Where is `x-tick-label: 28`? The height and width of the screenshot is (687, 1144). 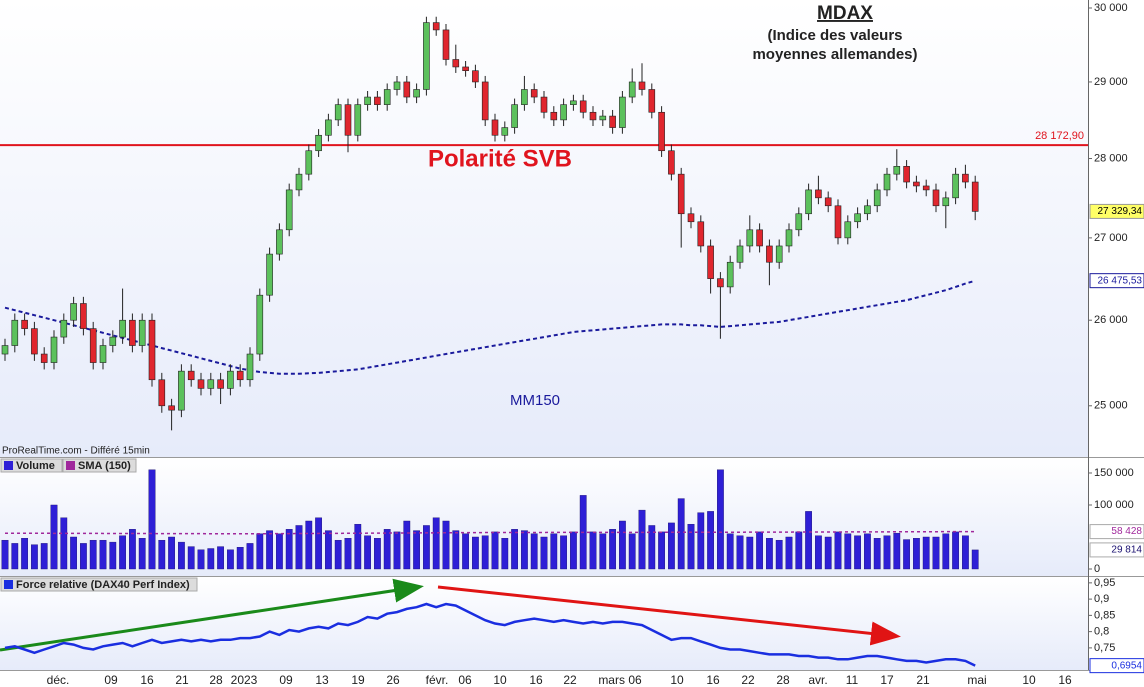 x-tick-label: 28 is located at coordinates (216, 680).